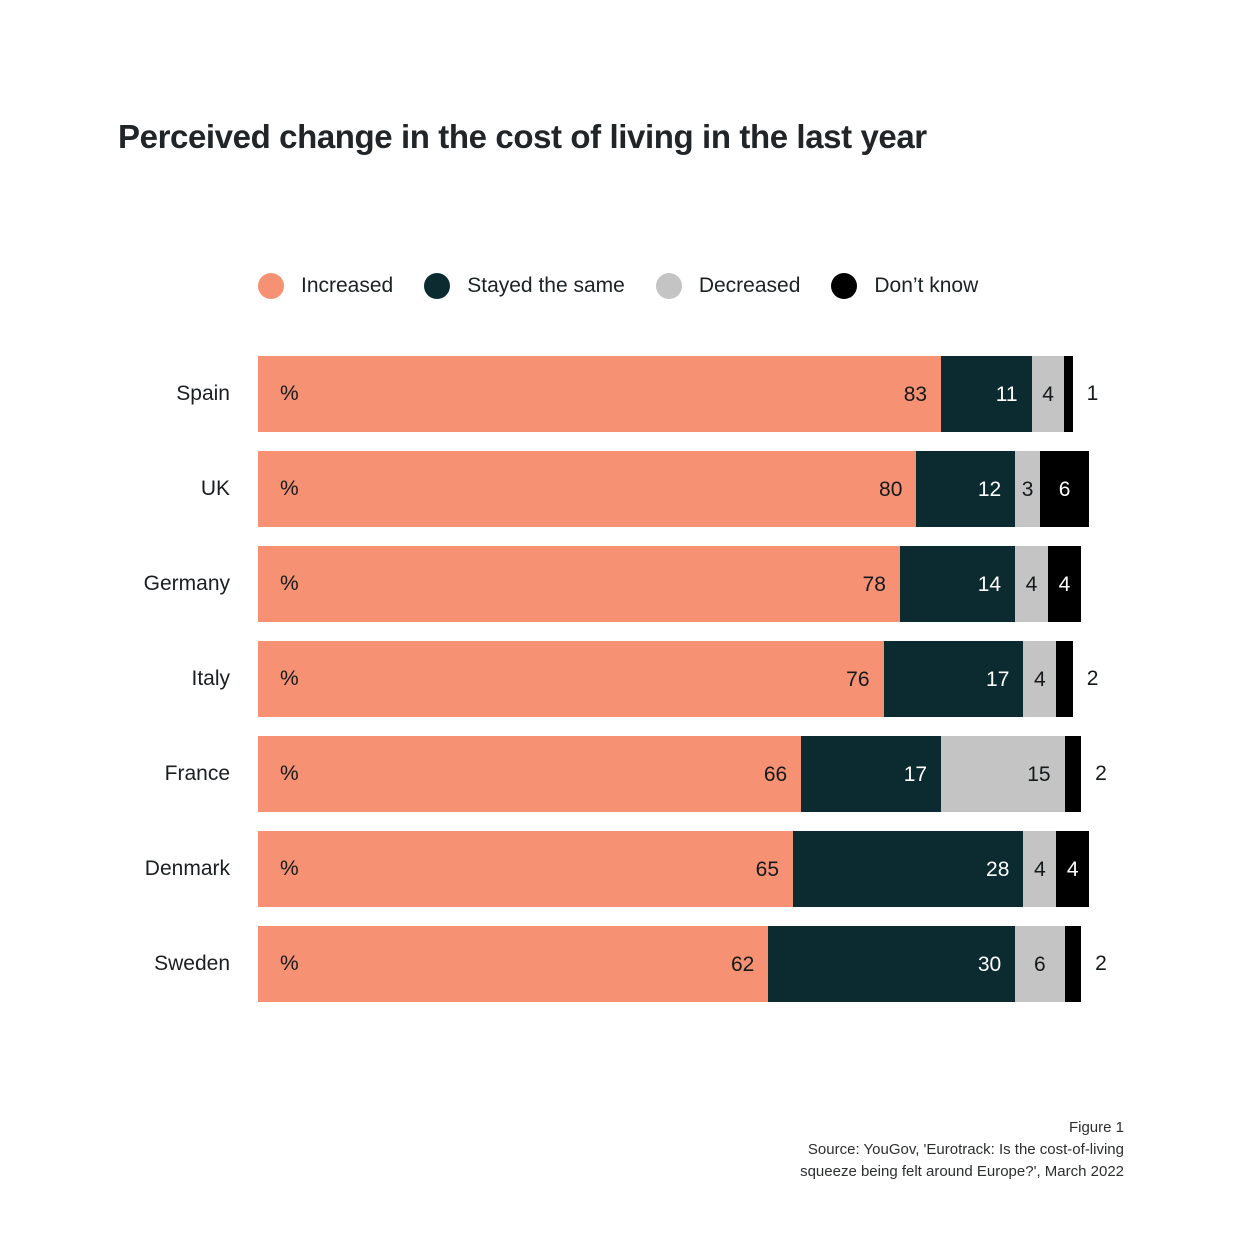 The image size is (1242, 1242). Describe the element at coordinates (989, 964) in the screenshot. I see `segment-value: 30` at that location.